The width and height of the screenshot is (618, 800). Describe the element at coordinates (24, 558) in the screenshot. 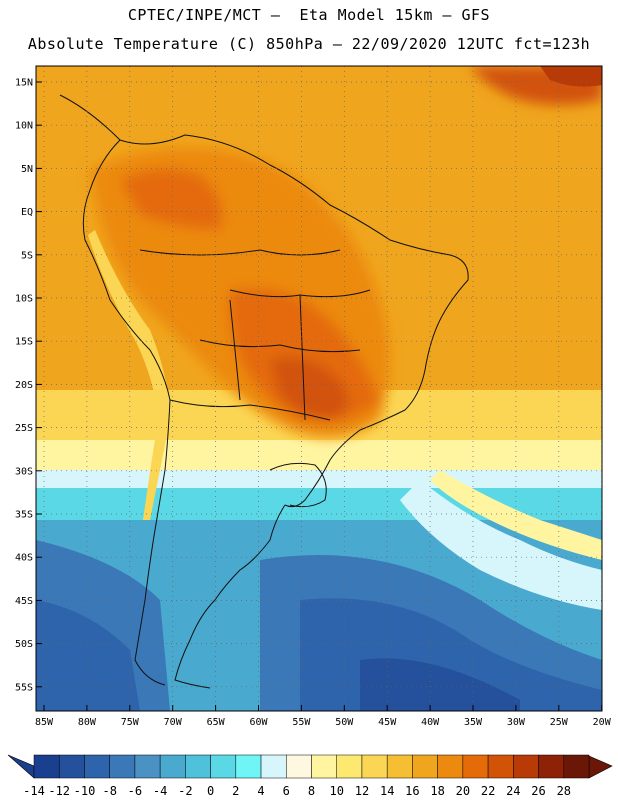

I see `lat-label: 40S` at that location.